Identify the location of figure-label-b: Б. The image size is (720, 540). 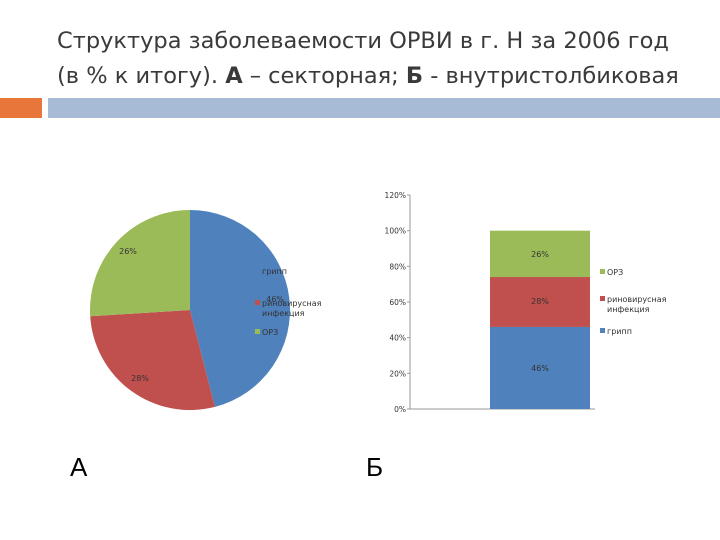
(375, 467).